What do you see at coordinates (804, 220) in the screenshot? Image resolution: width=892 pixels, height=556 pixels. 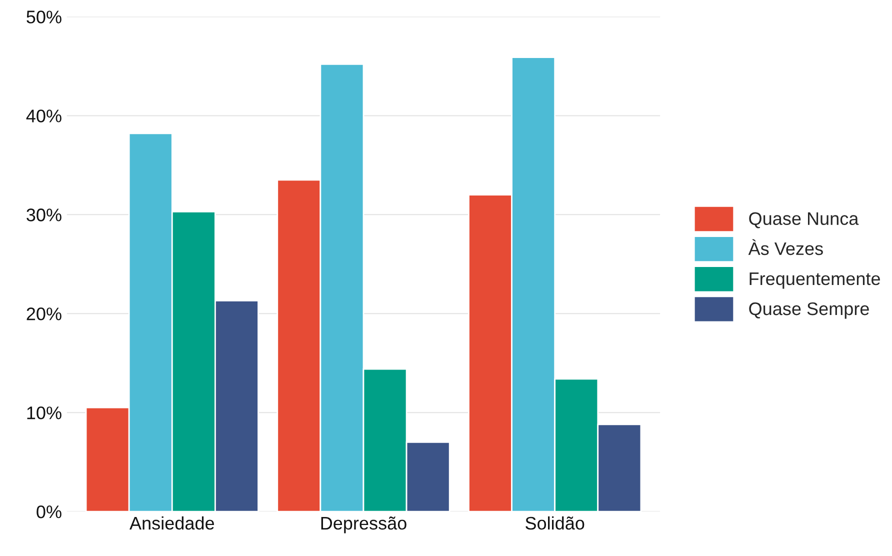 I see `legend-label: Quase Nunca` at bounding box center [804, 220].